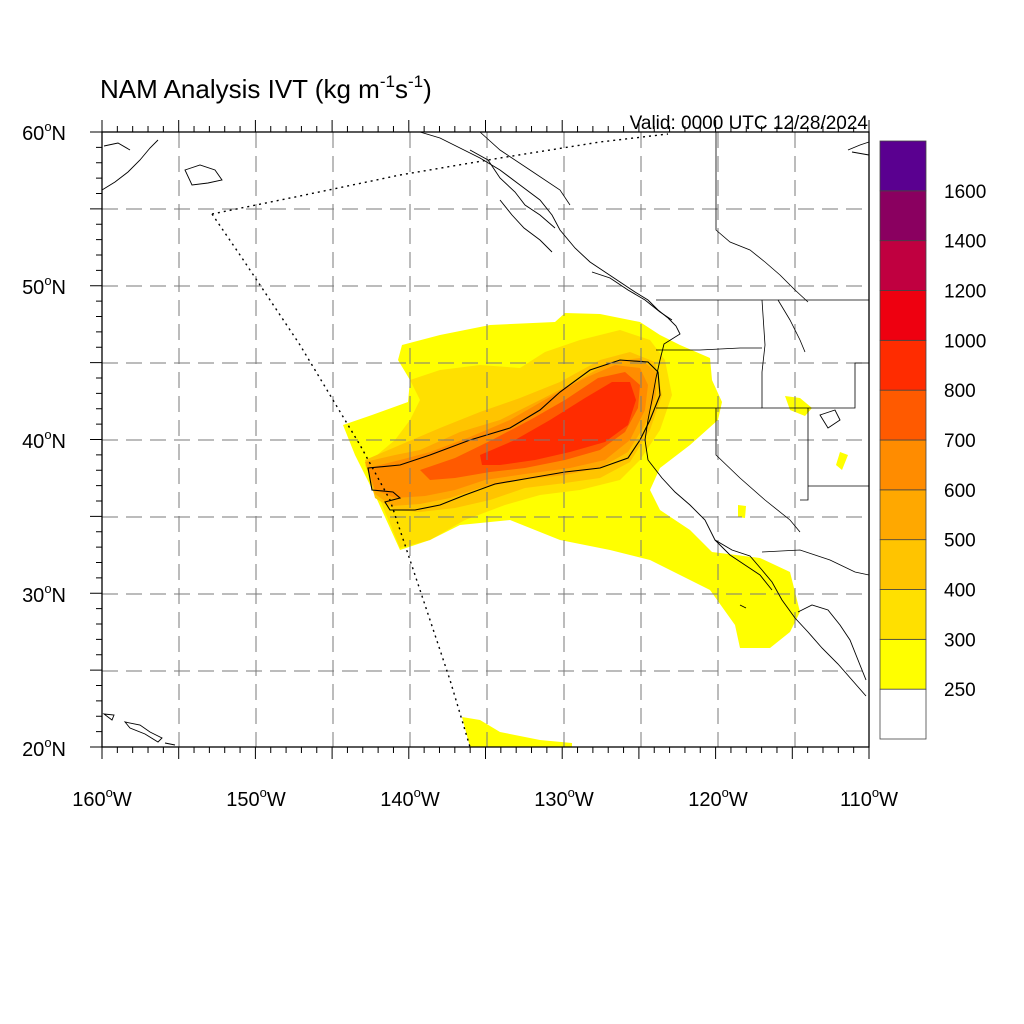 This screenshot has height=1024, width=1024. What do you see at coordinates (517, 732) in the screenshot?
I see `ivt-region-250-south` at bounding box center [517, 732].